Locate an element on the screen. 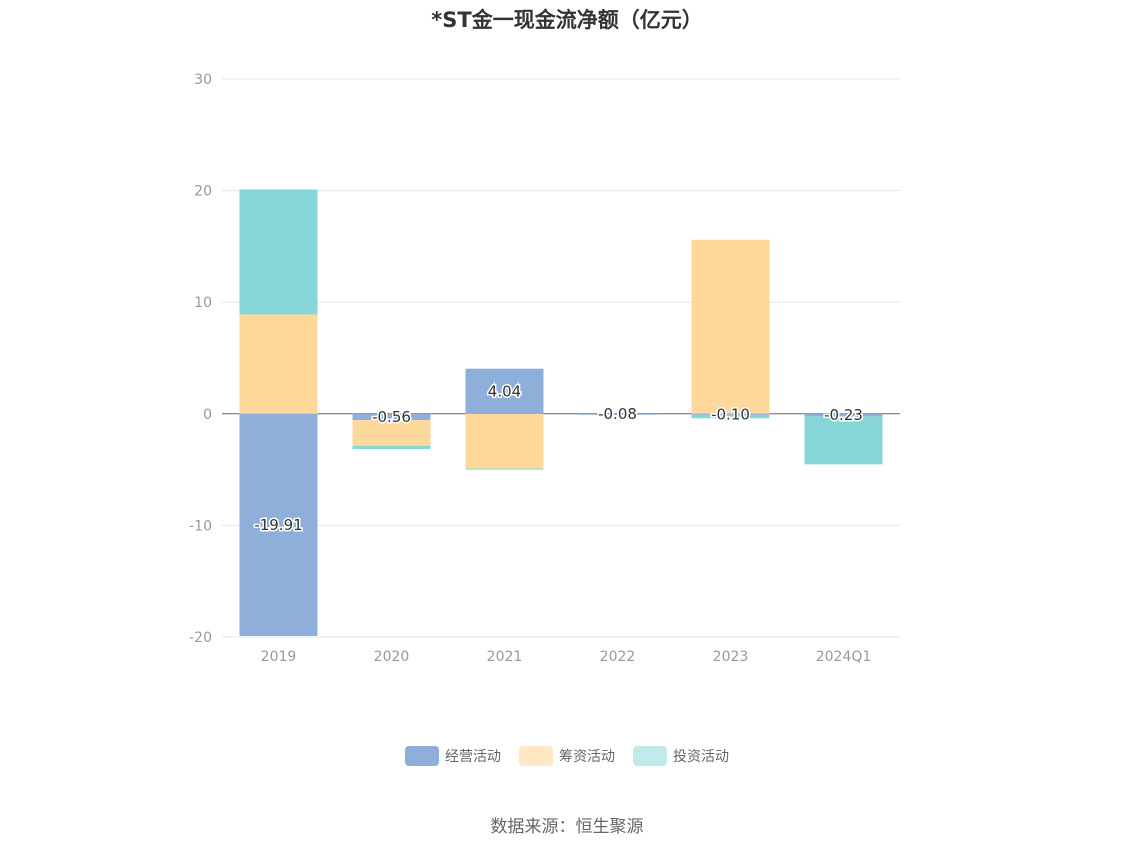  legend-label-financing: 筹资活动 is located at coordinates (587, 757).